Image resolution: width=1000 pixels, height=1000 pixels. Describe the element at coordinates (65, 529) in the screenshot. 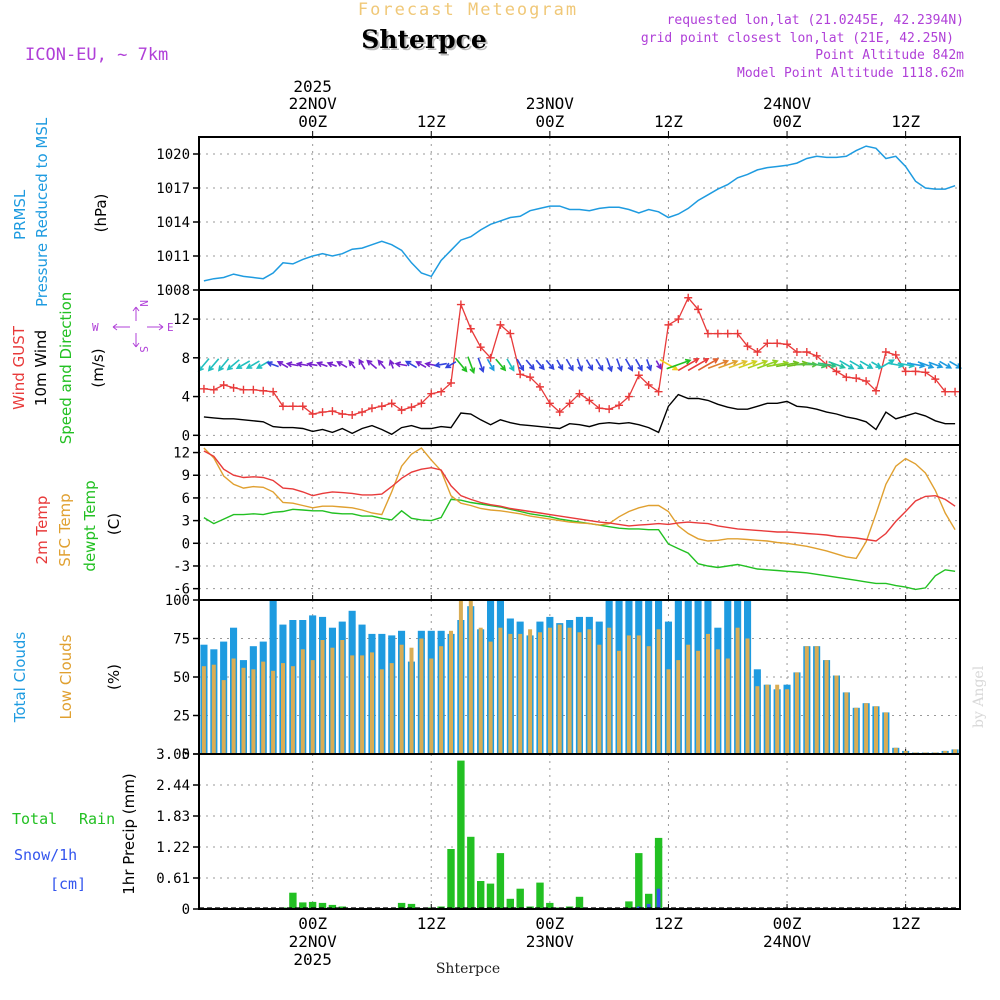

I see `legend-sfc-temp: SFC Temp` at that location.